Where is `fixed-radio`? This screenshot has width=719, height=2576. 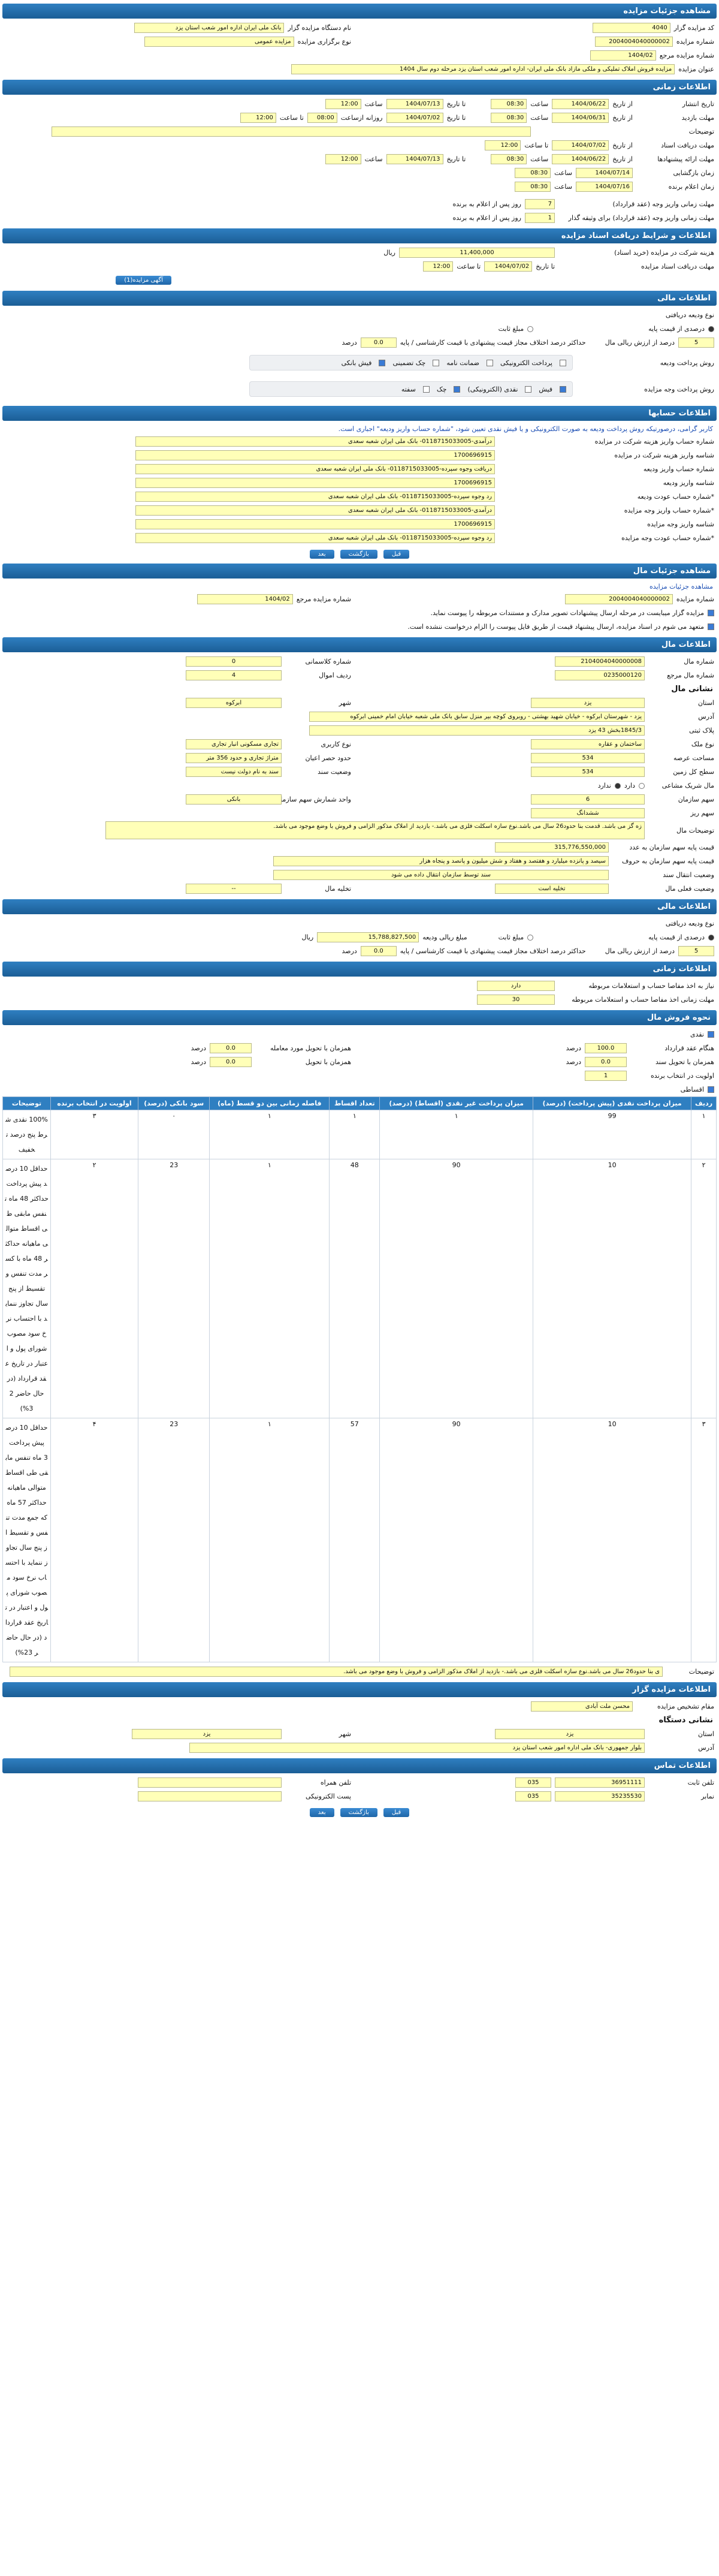 fixed-radio is located at coordinates (530, 329).